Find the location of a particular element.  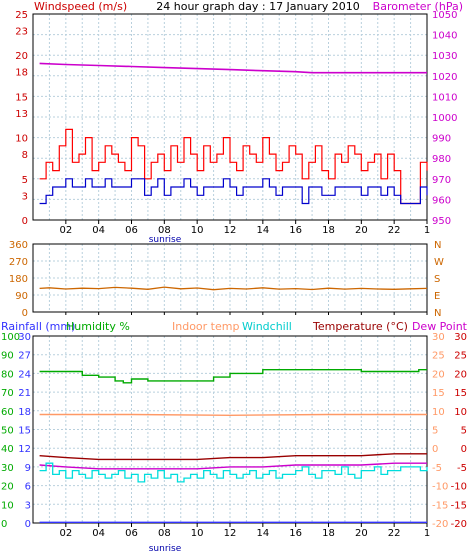

legend-indoor-temp: Indoor temp is located at coordinates (205, 326).